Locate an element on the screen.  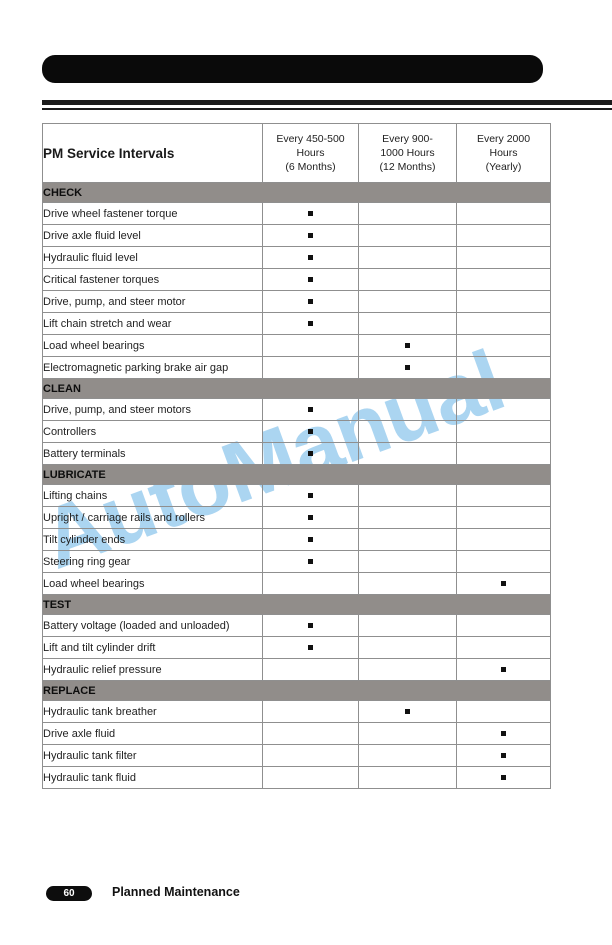
task-label: Battery voltage (loaded and unloaded) is located at coordinates (152, 625).